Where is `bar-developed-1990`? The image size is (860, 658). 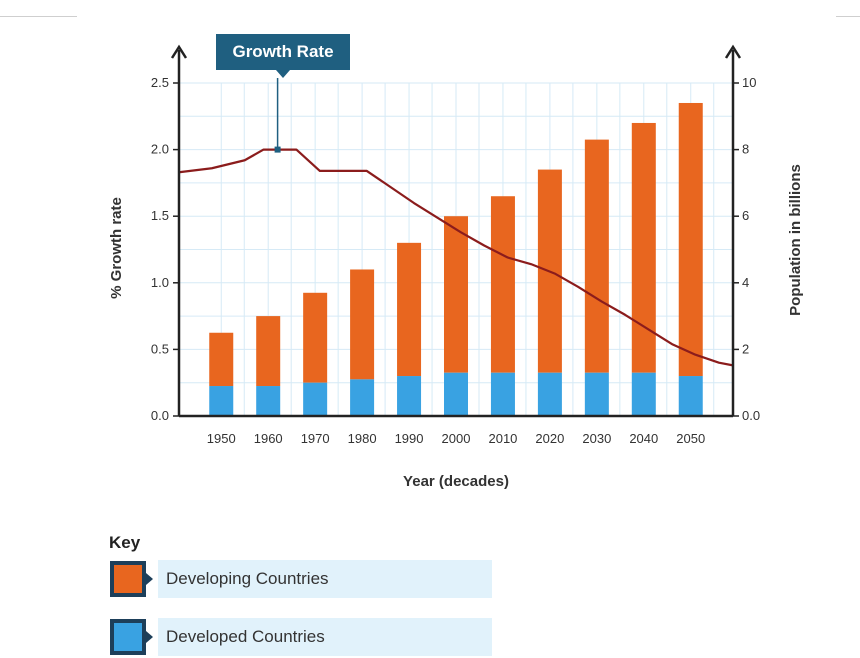
bar-developed-1990 is located at coordinates (409, 396).